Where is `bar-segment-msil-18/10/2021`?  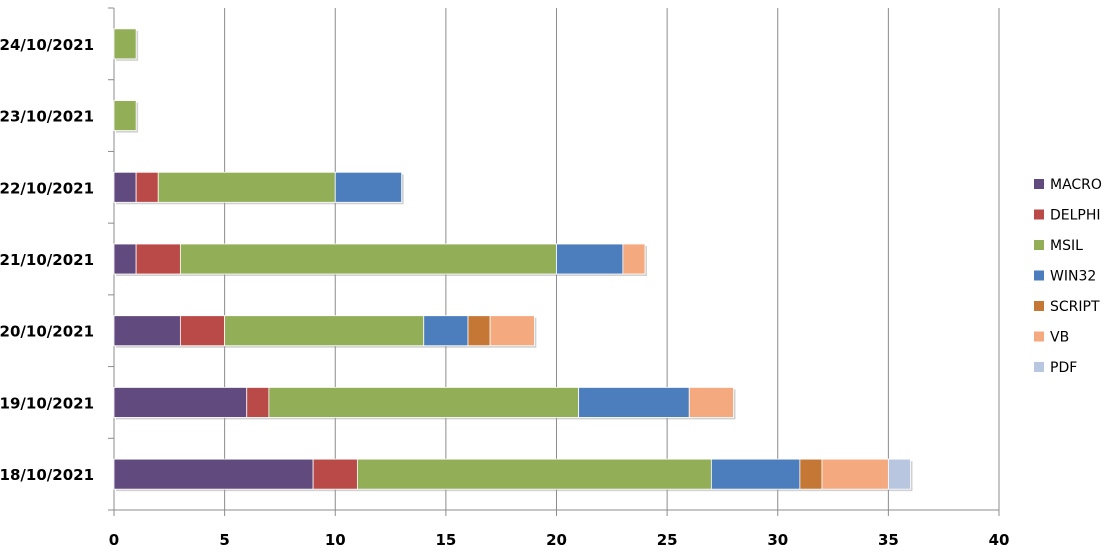 bar-segment-msil-18/10/2021 is located at coordinates (534, 474).